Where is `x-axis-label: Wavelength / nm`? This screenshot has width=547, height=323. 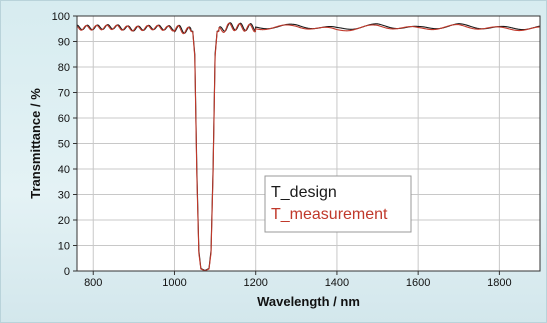 x-axis-label: Wavelength / nm is located at coordinates (308, 301).